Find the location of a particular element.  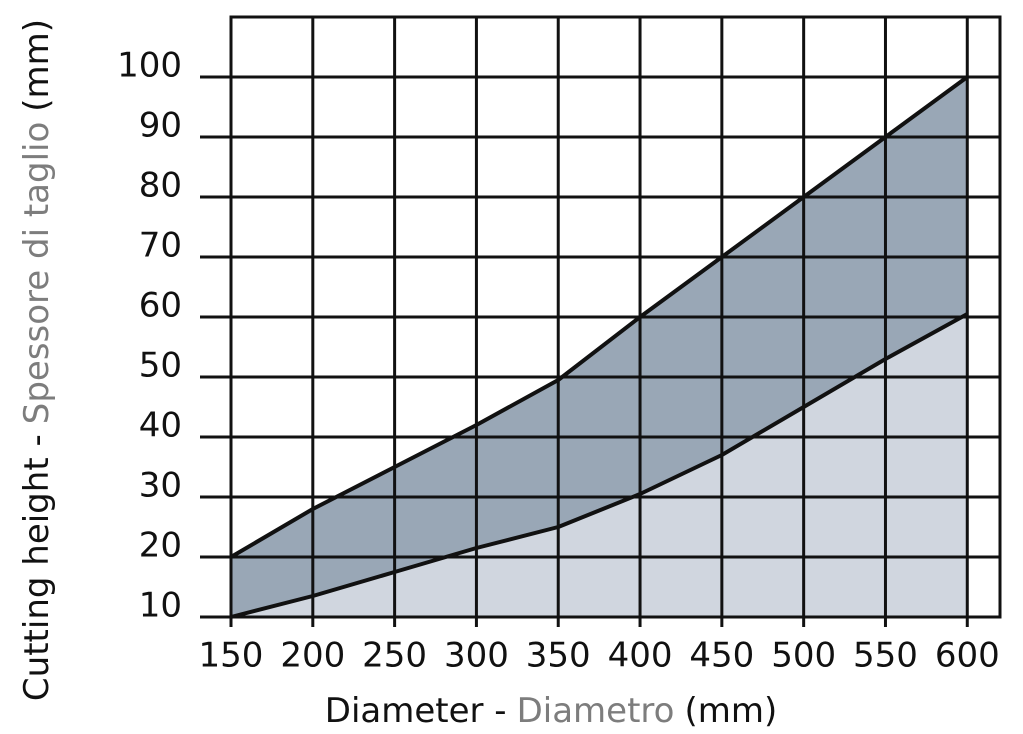

y-tick-label: 20 is located at coordinates (160, 546).